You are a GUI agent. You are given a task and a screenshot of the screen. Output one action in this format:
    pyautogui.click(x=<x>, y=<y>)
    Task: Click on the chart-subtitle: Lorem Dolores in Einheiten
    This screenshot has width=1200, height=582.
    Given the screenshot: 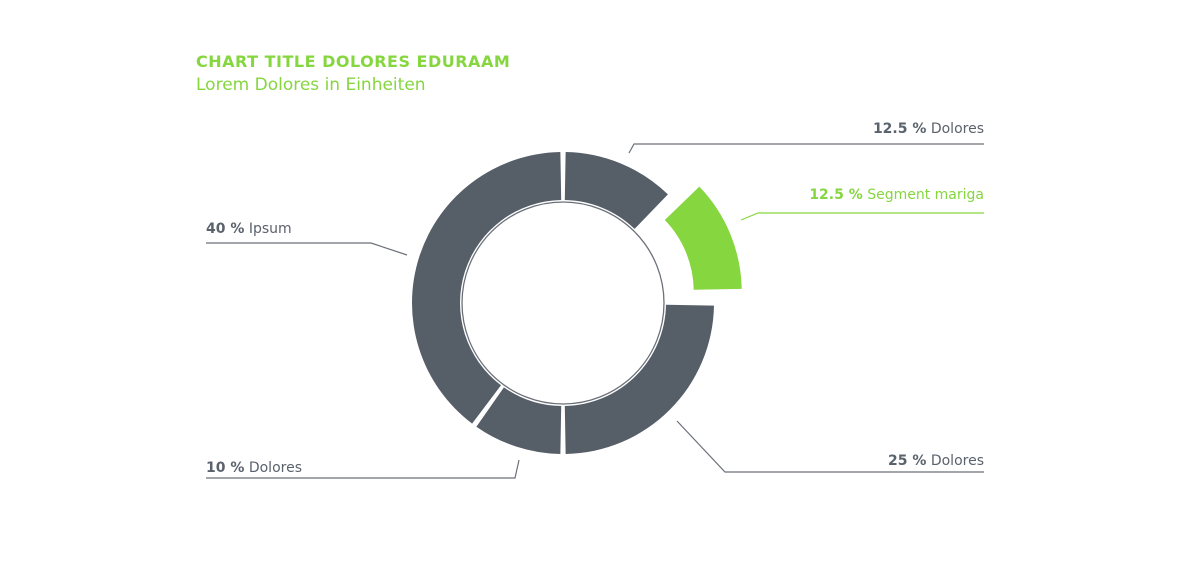 What is the action you would take?
    pyautogui.click(x=311, y=85)
    